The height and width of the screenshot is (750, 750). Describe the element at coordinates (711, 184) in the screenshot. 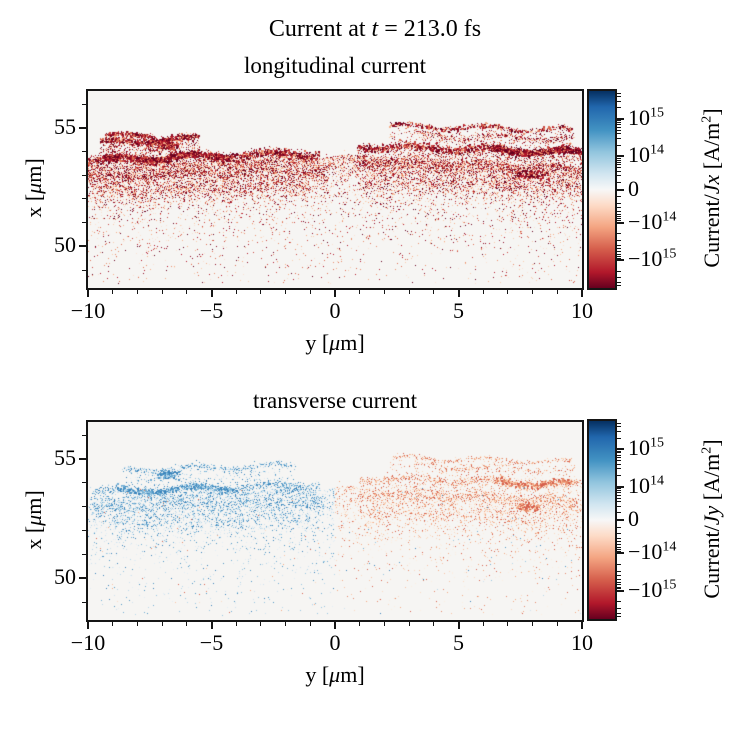

I see `panel1-cblabel-math: Jx` at that location.